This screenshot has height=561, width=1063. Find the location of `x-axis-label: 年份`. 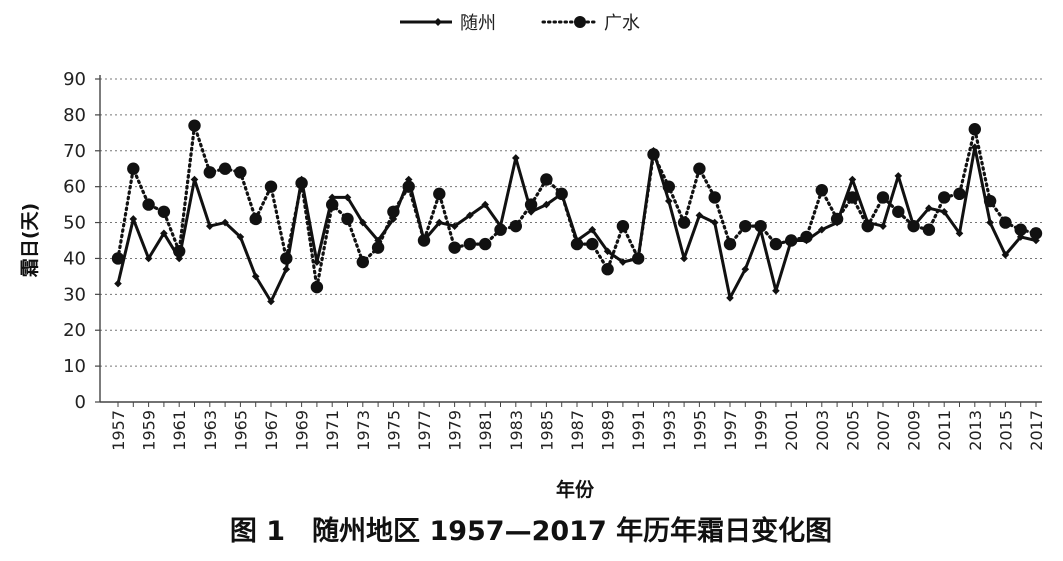

x-axis-label: 年份 is located at coordinates (575, 489).